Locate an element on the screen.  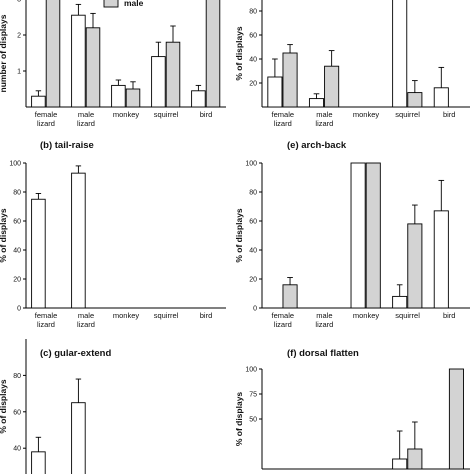
legend-male-label: male is located at coordinates (134, 4).